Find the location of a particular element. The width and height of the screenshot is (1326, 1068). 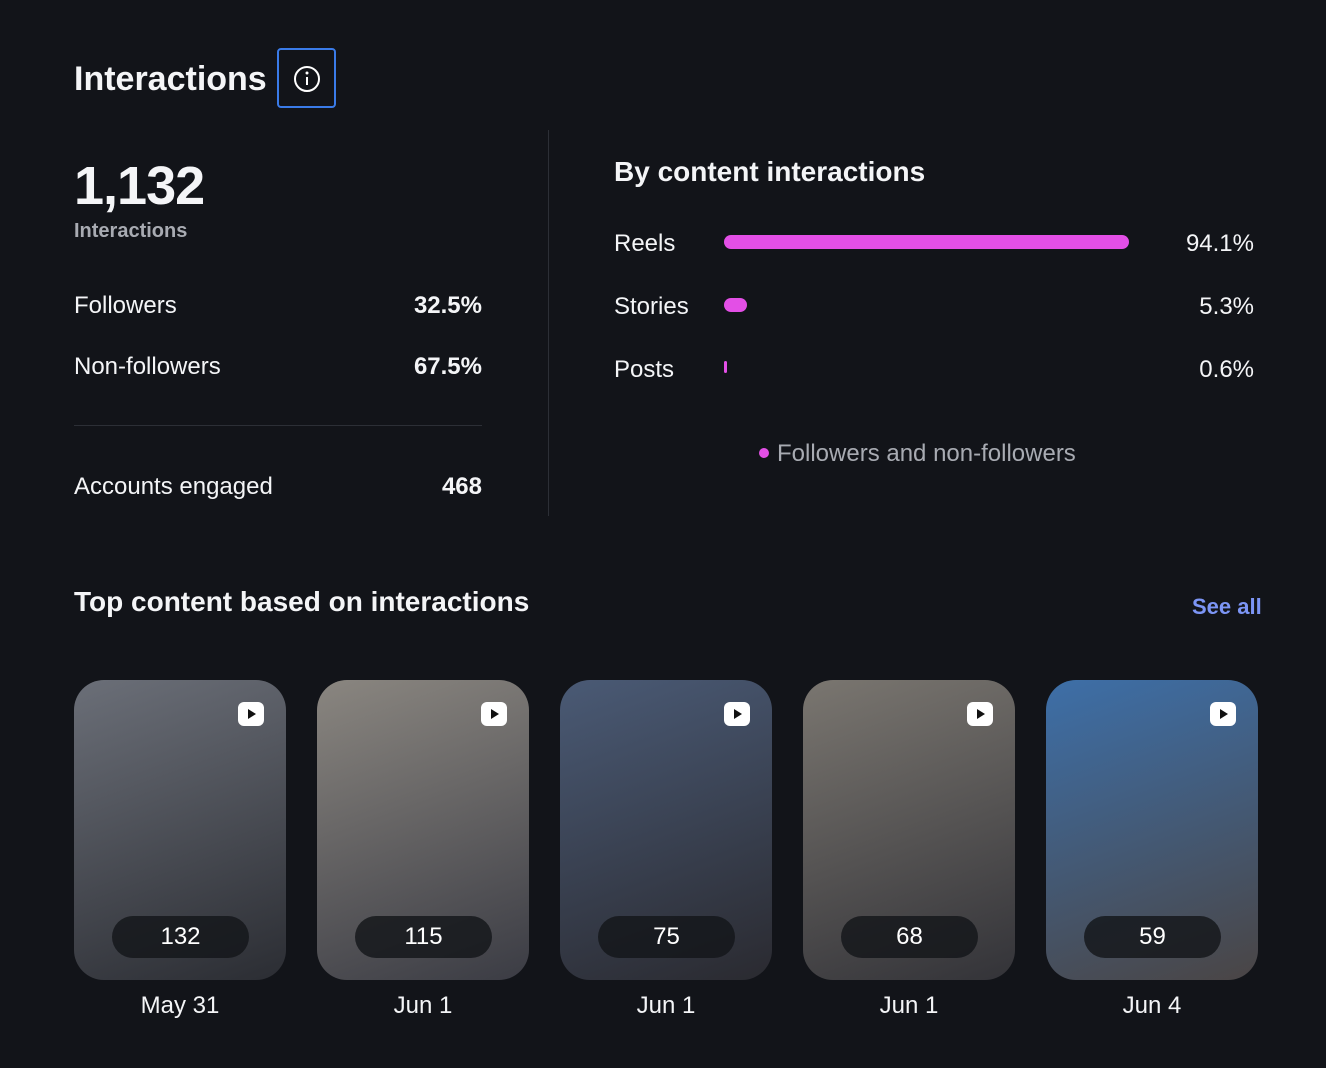

interaction-count: 75 is located at coordinates (666, 937).